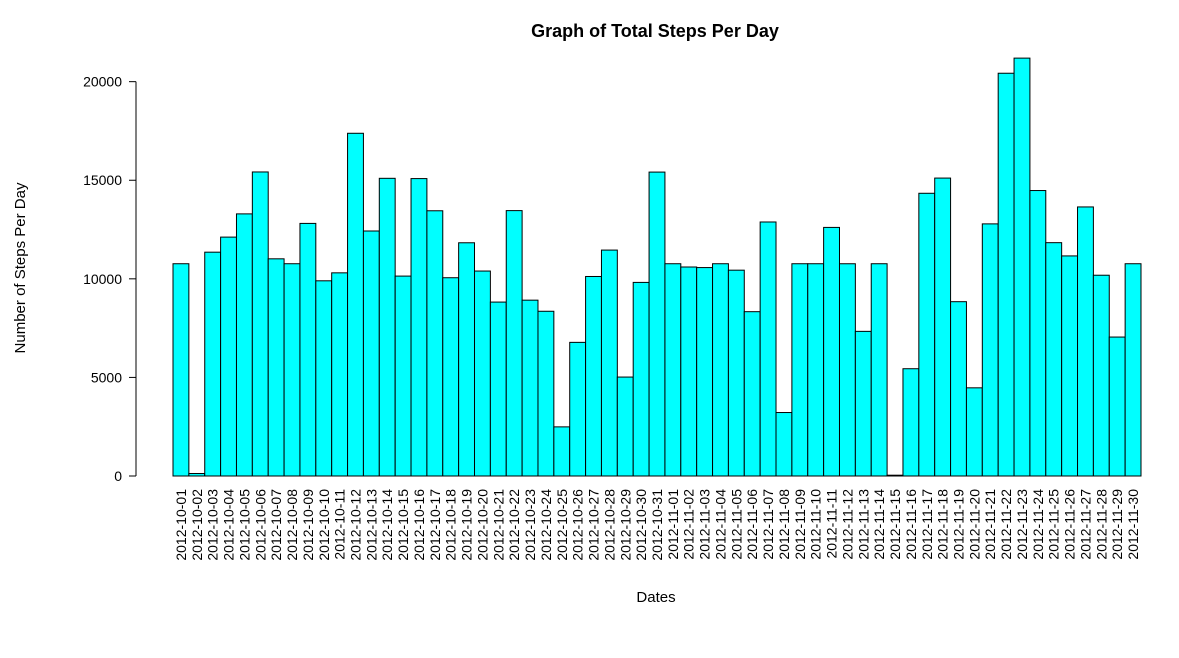 The width and height of the screenshot is (1179, 658). Describe the element at coordinates (863, 524) in the screenshot. I see `x-tick-label: 2012-11-13` at that location.